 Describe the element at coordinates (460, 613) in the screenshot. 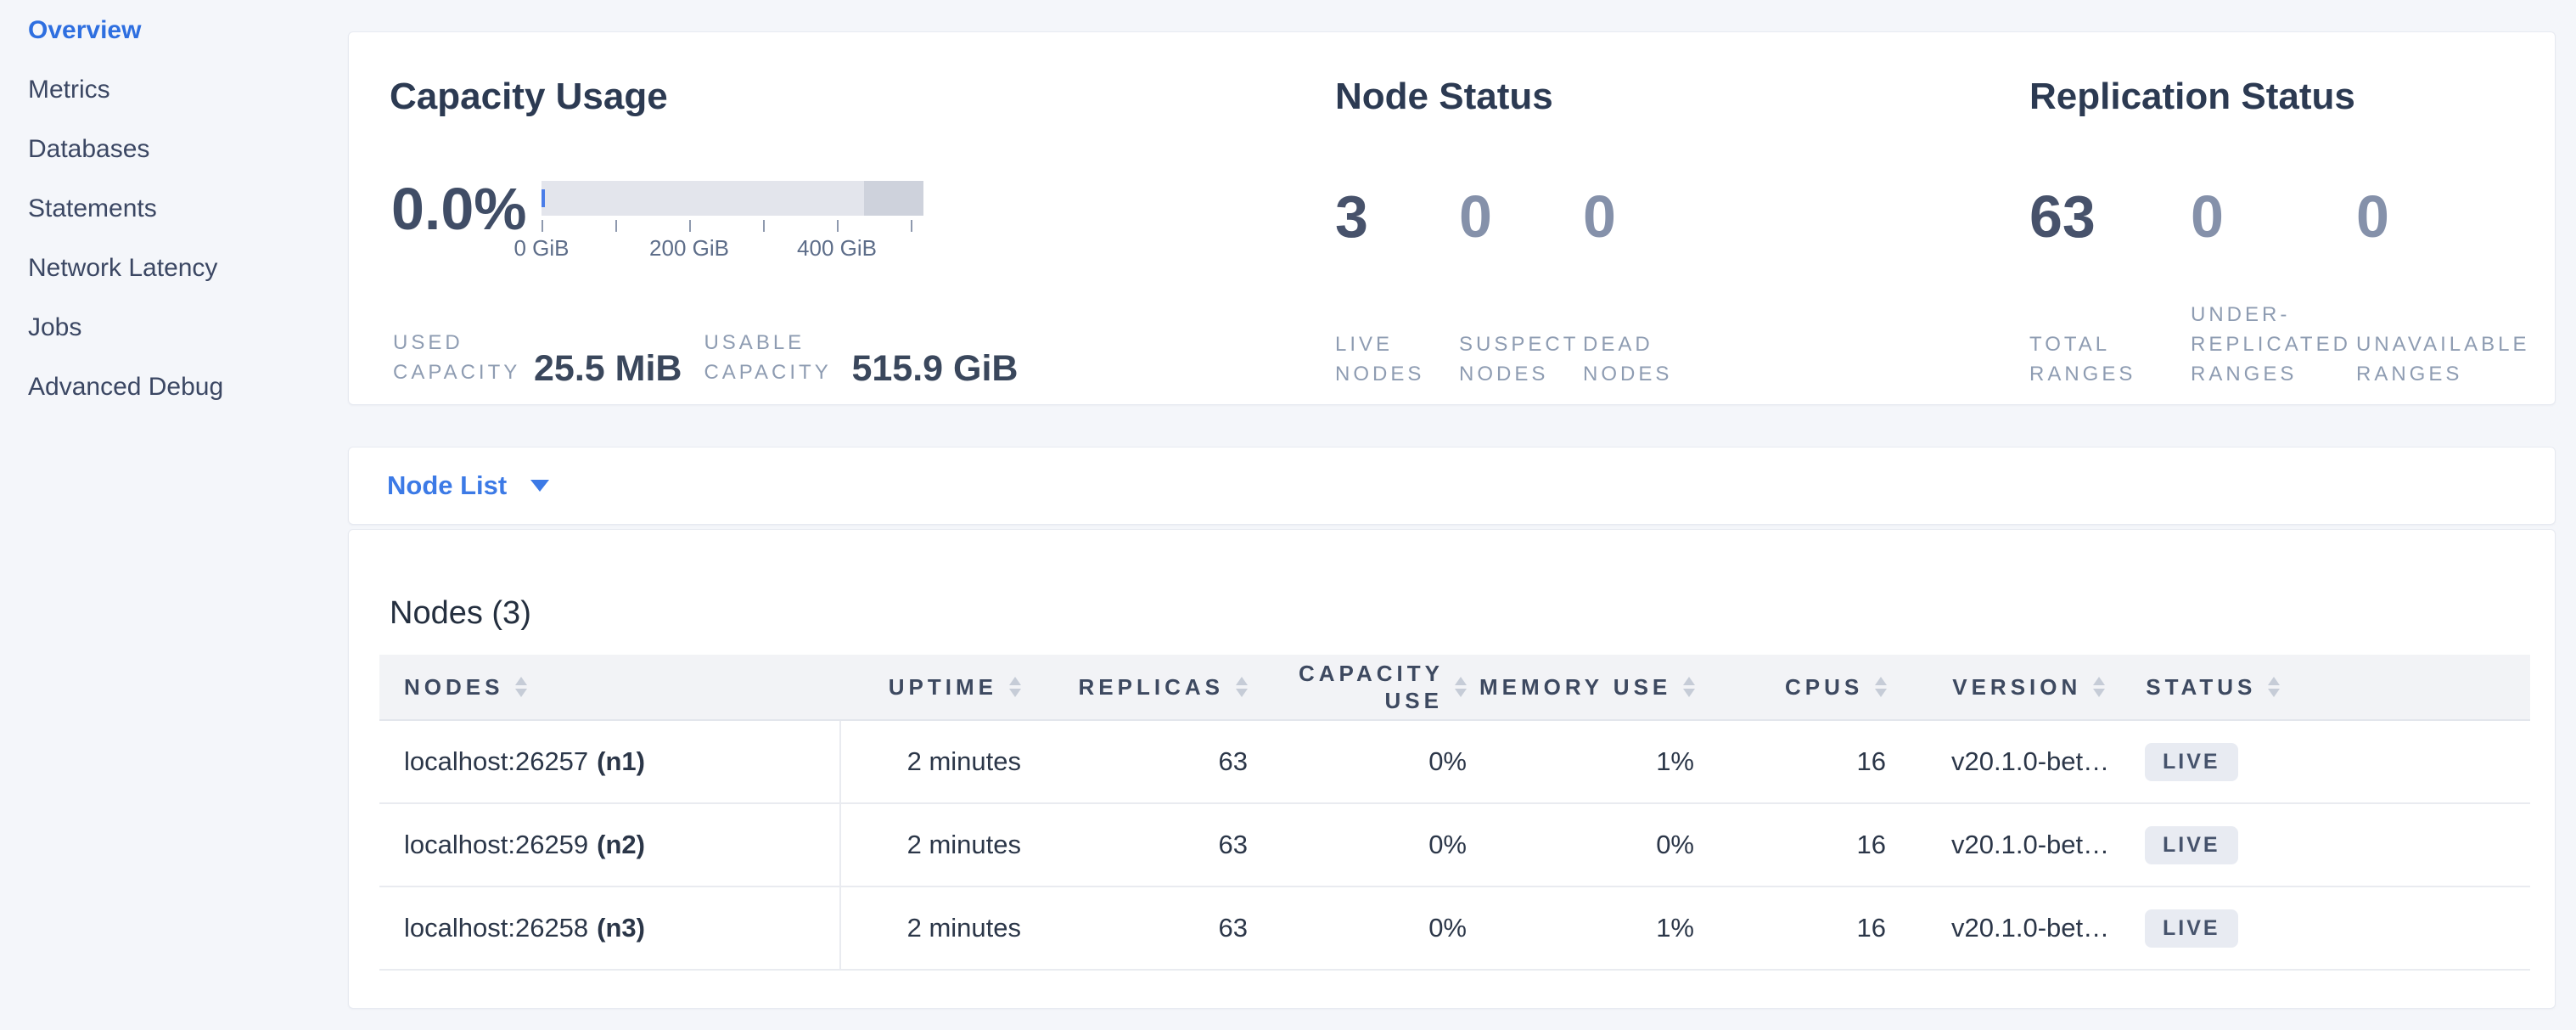

I see `nodes-table-title: Nodes (3)` at that location.